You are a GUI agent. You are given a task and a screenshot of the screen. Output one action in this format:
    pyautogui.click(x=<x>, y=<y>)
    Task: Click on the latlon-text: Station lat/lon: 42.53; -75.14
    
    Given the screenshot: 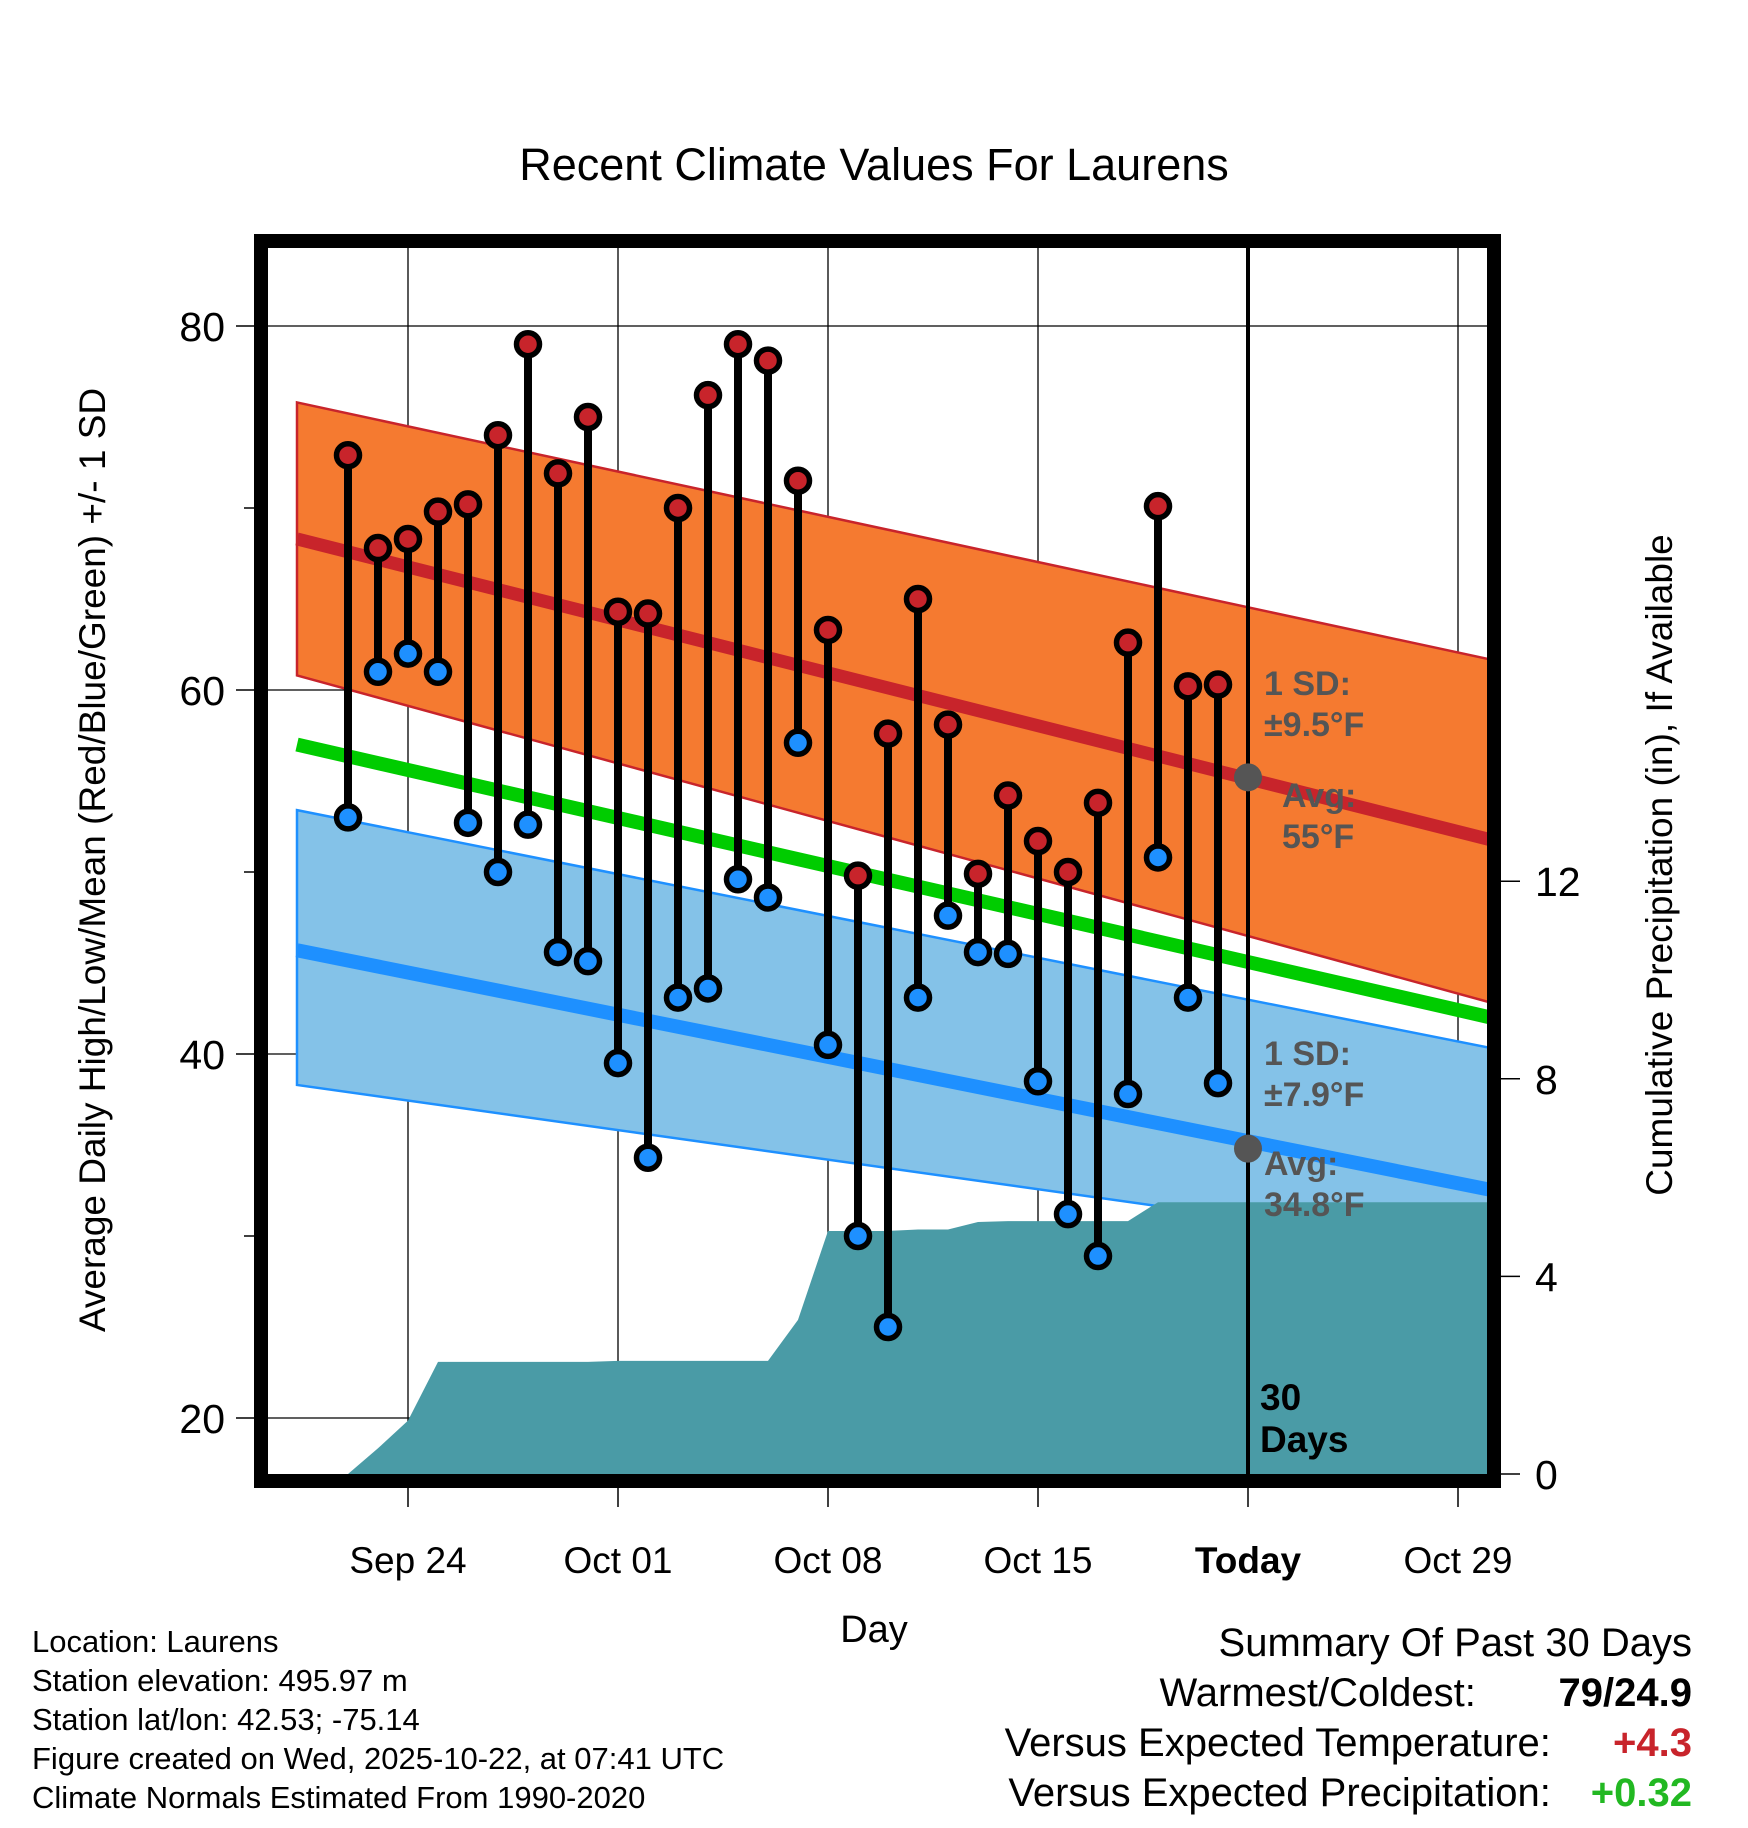 What is the action you would take?
    pyautogui.click(x=226, y=1719)
    